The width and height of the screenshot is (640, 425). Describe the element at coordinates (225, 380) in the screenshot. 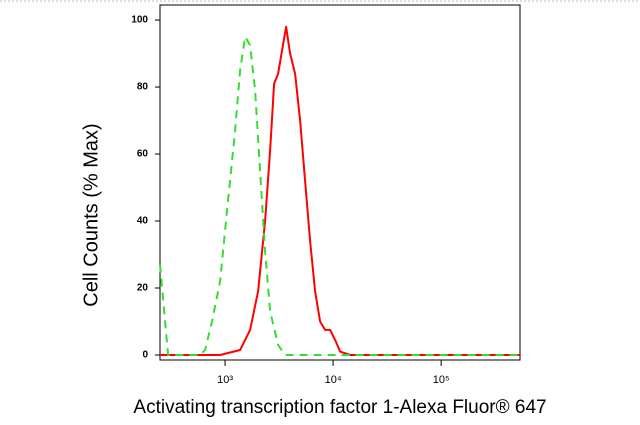

I see `x-tick-label: 10³` at that location.